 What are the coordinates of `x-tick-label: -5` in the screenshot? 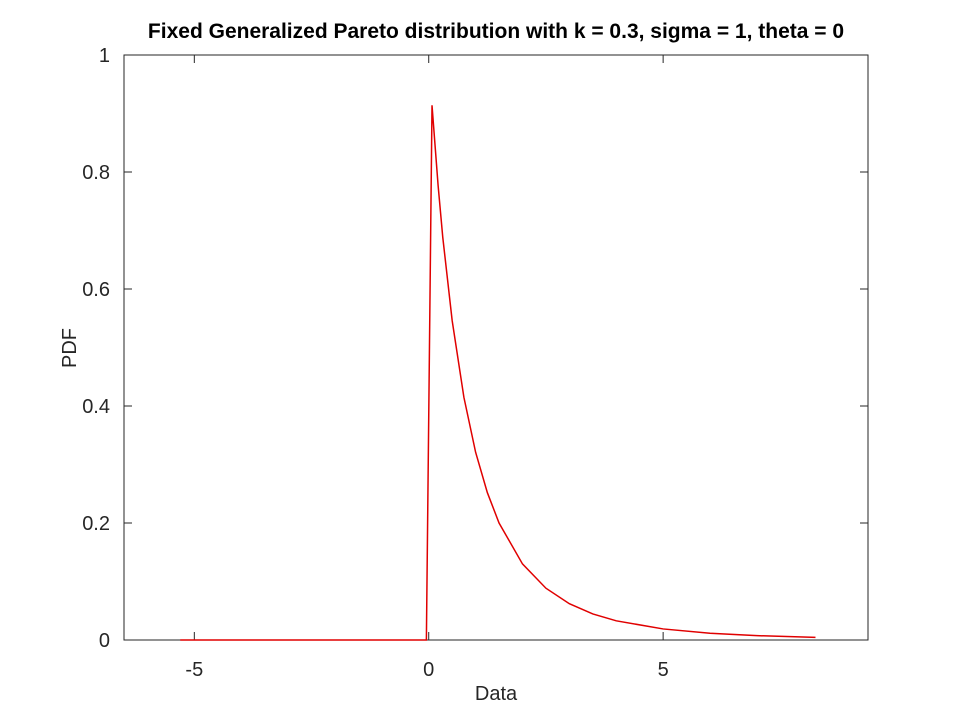 It's located at (194, 670).